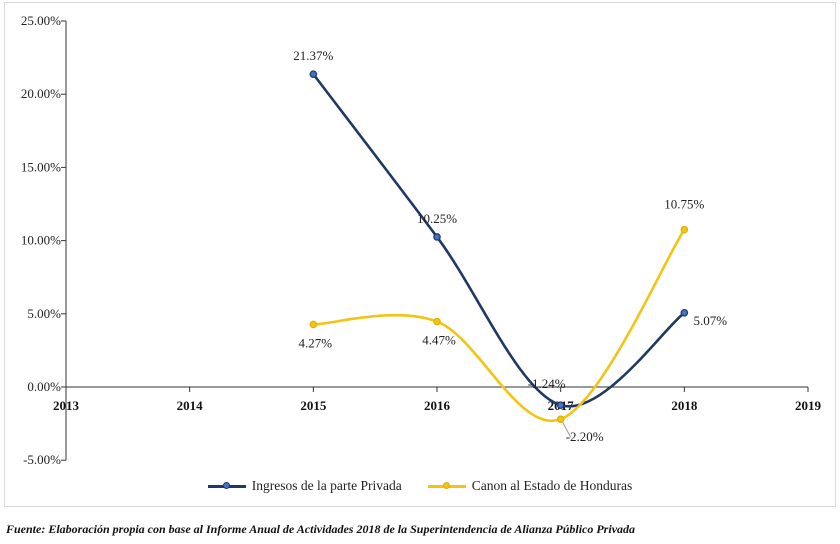 Image resolution: width=840 pixels, height=544 pixels. What do you see at coordinates (313, 55) in the screenshot?
I see `data-label-ingresos: 21.37%` at bounding box center [313, 55].